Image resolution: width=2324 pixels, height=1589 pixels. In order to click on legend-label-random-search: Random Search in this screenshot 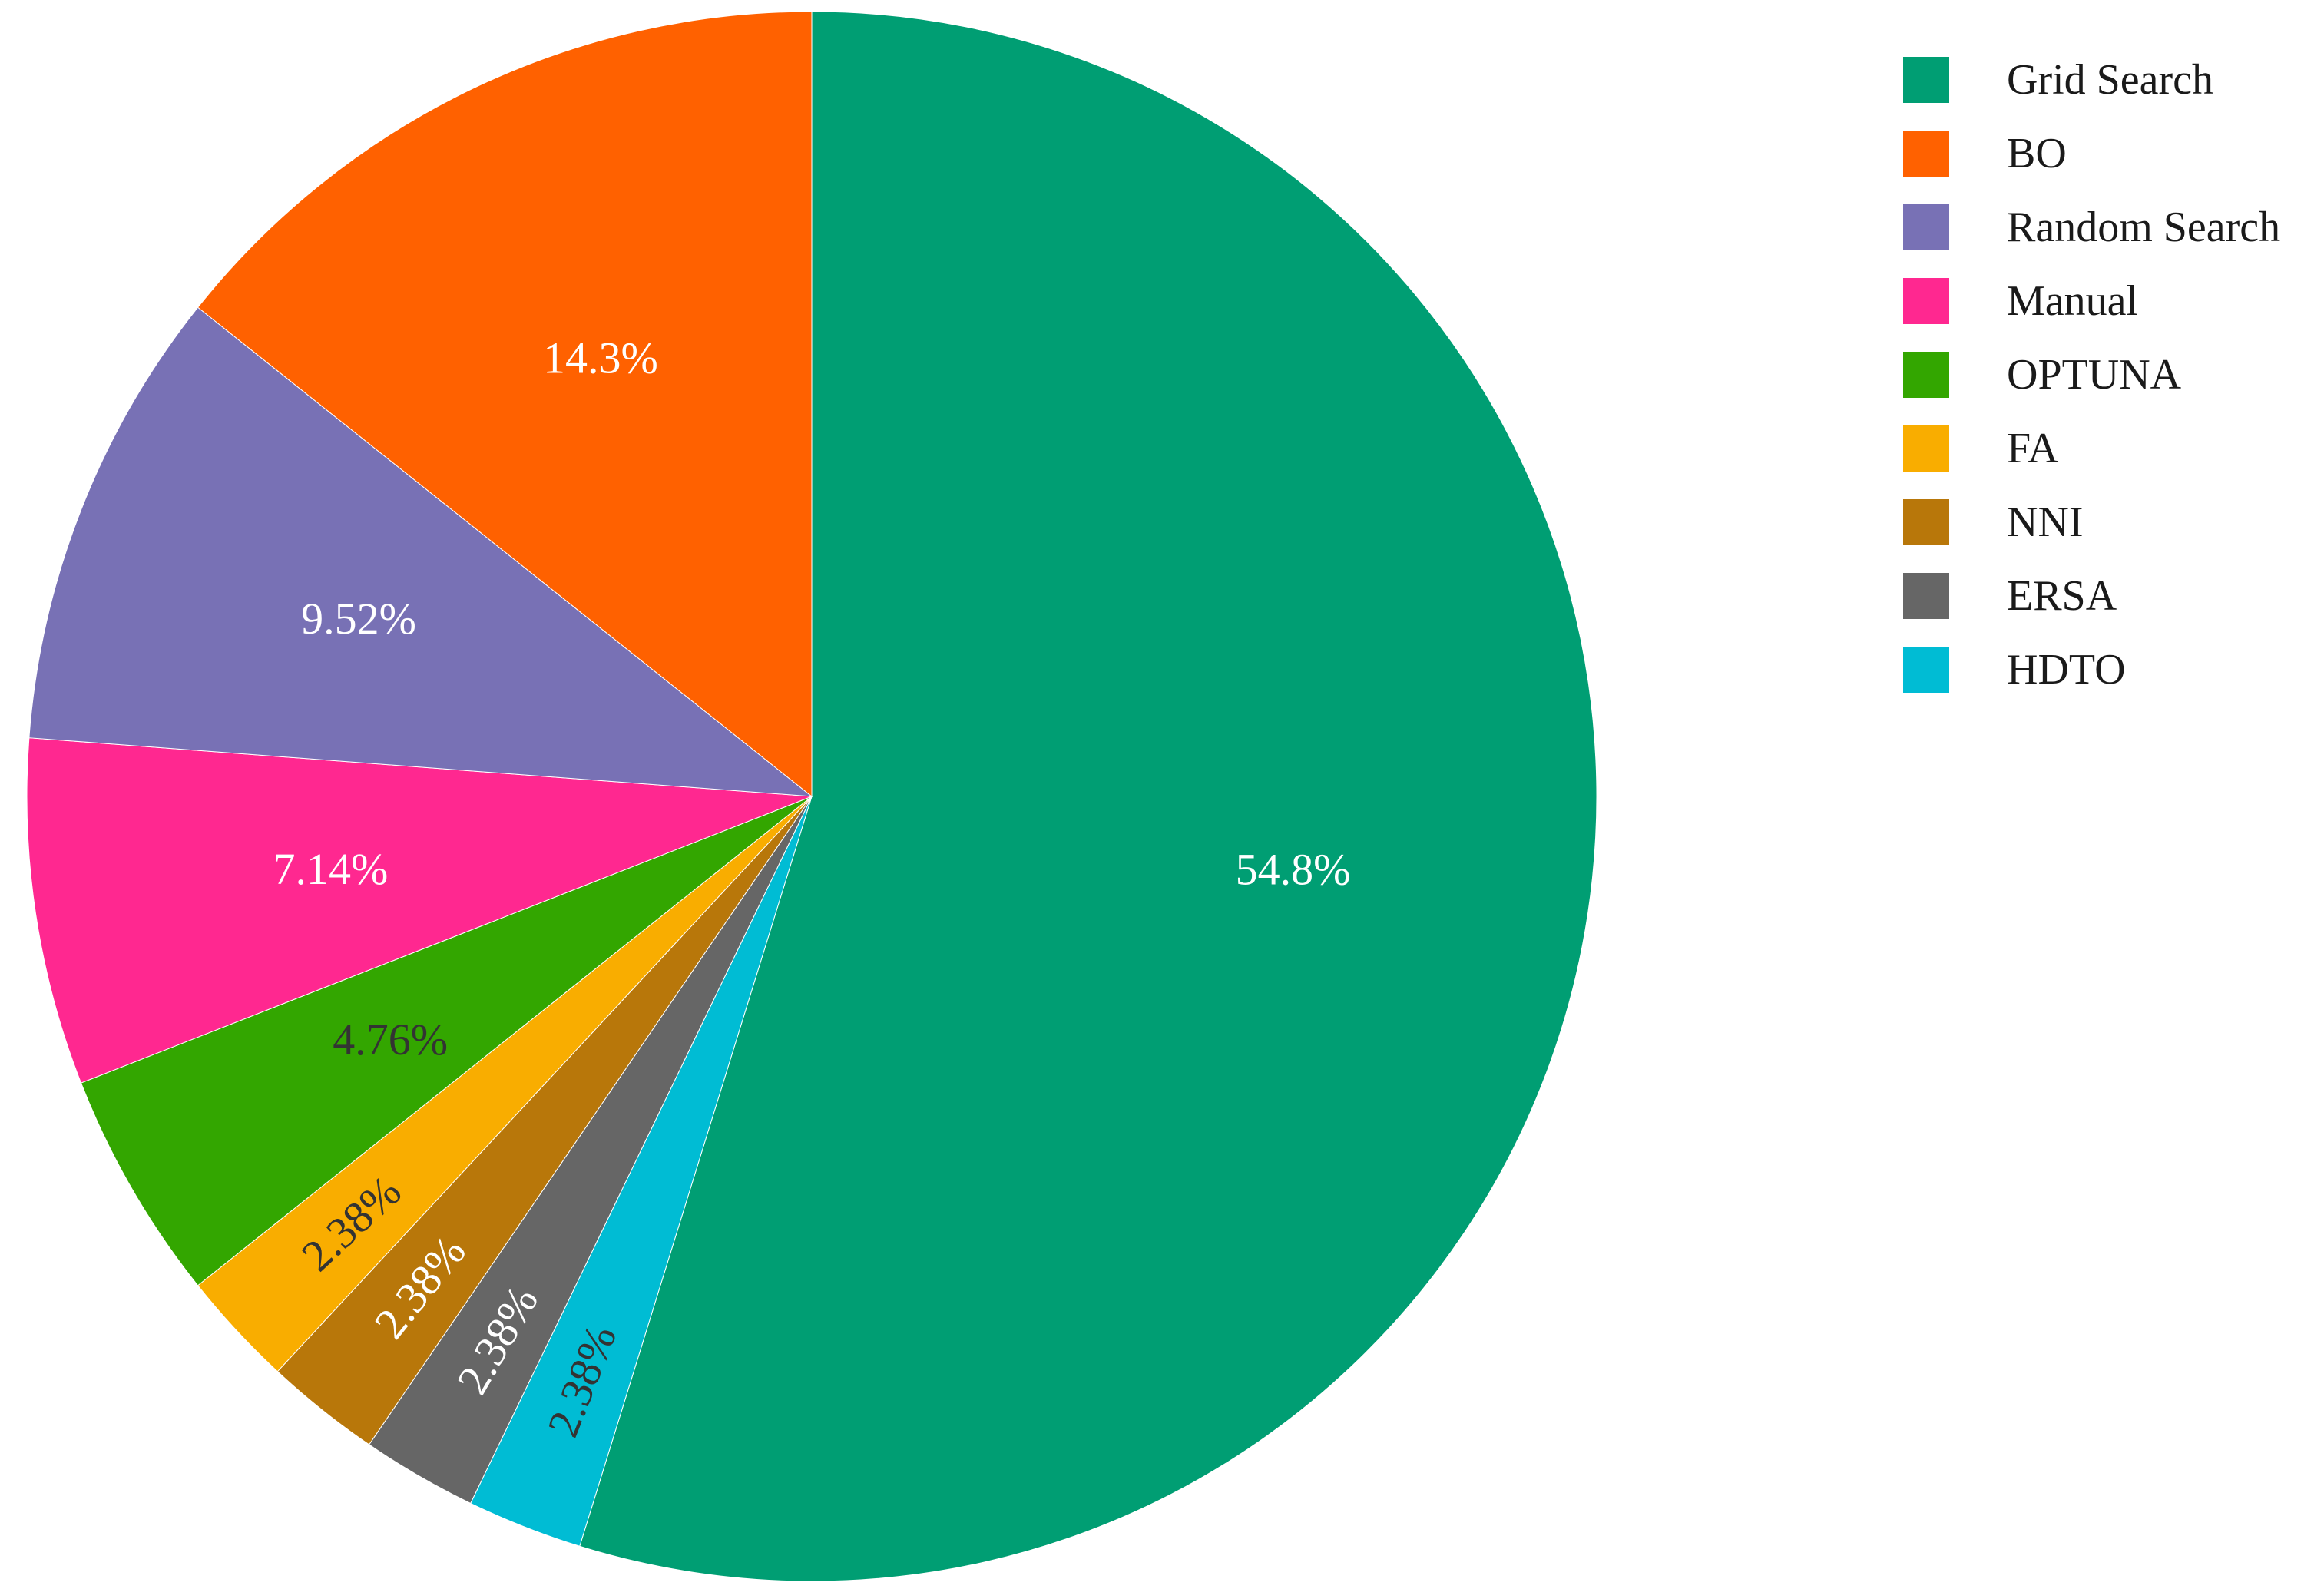, I will do `click(2143, 227)`.